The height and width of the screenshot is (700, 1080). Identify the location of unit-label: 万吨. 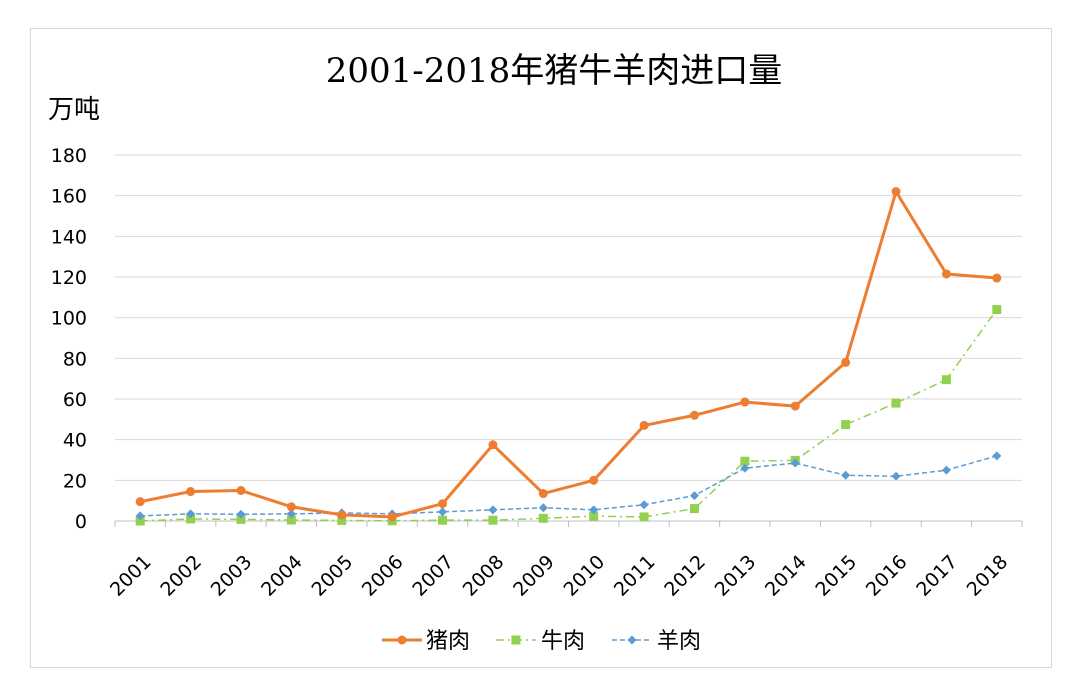
(74, 110).